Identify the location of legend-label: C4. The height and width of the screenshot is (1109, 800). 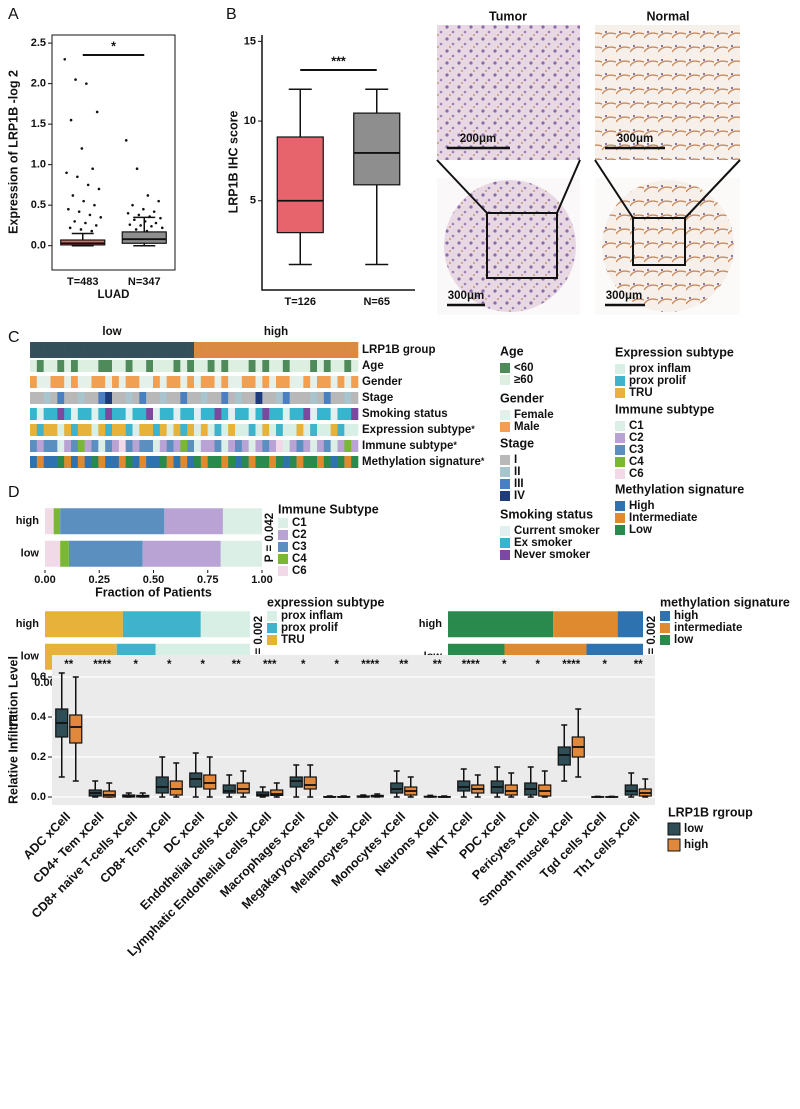
(299, 559).